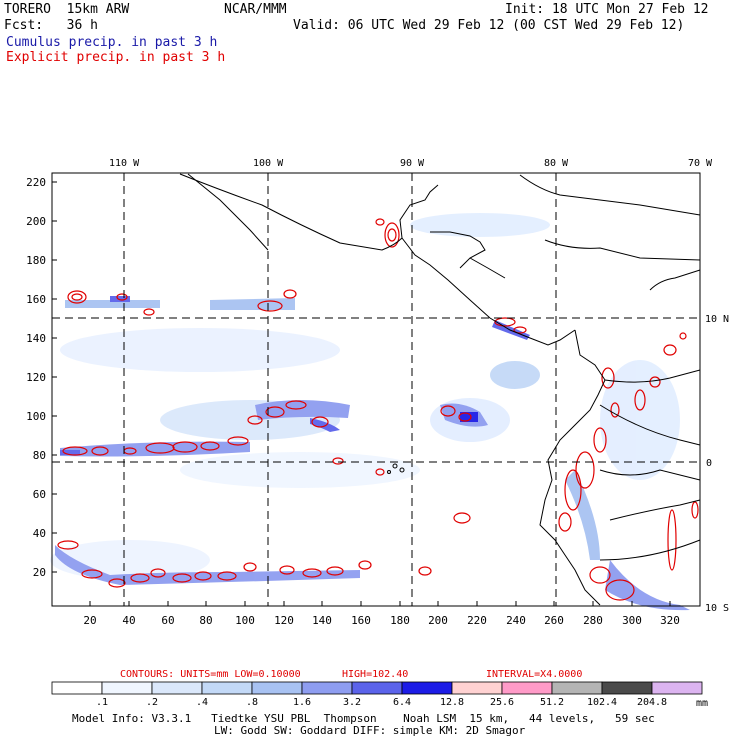  What do you see at coordinates (36, 260) in the screenshot?
I see `y-tick-label: 180` at bounding box center [36, 260].